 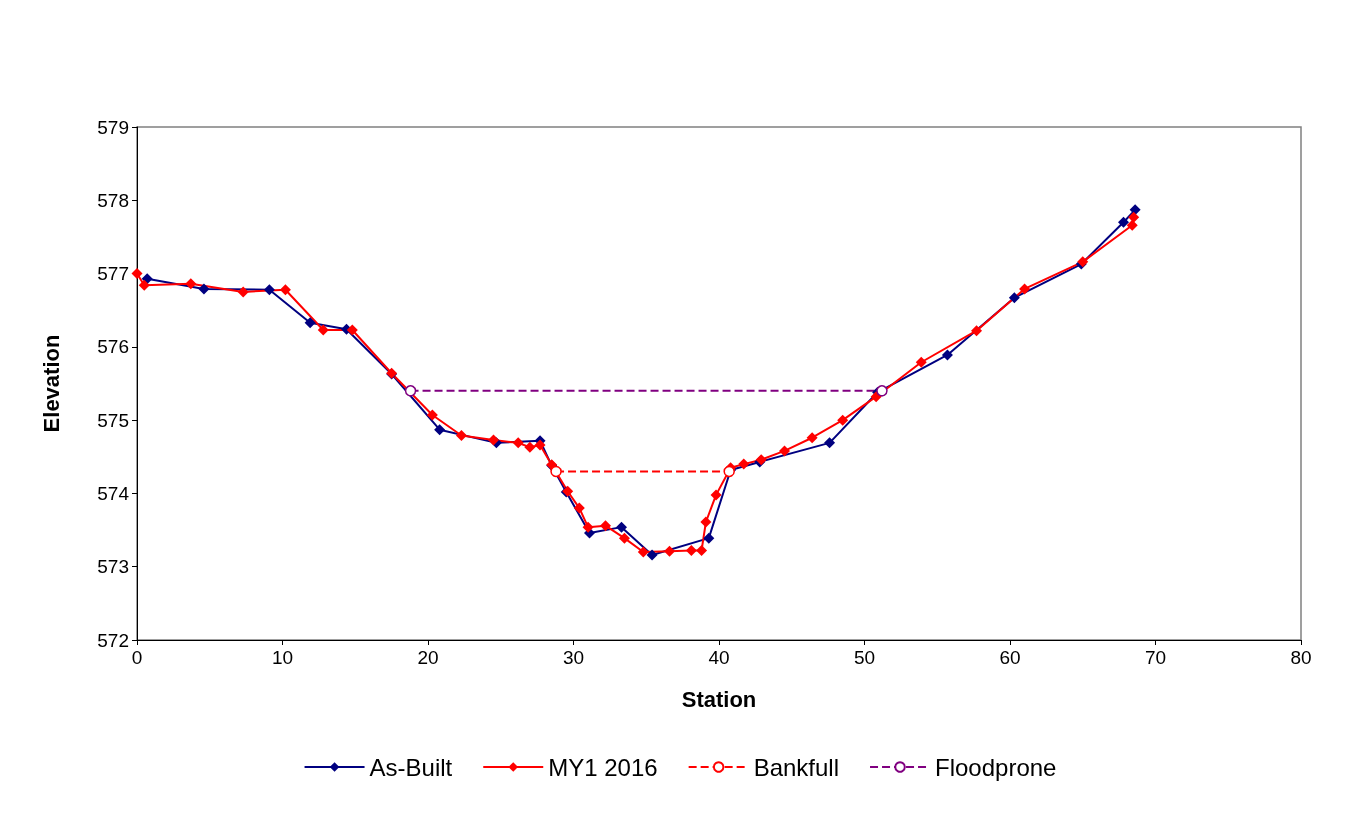 I want to click on y-tick-label: 573, so click(x=113, y=567).